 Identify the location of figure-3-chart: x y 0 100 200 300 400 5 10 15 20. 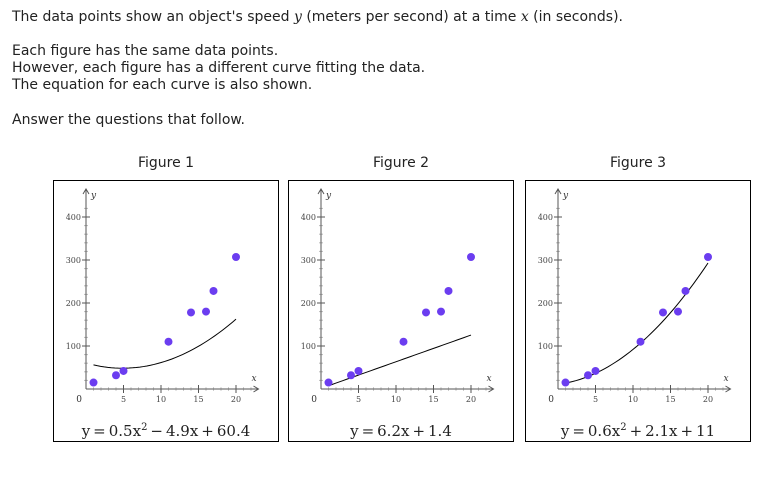
(635, 296).